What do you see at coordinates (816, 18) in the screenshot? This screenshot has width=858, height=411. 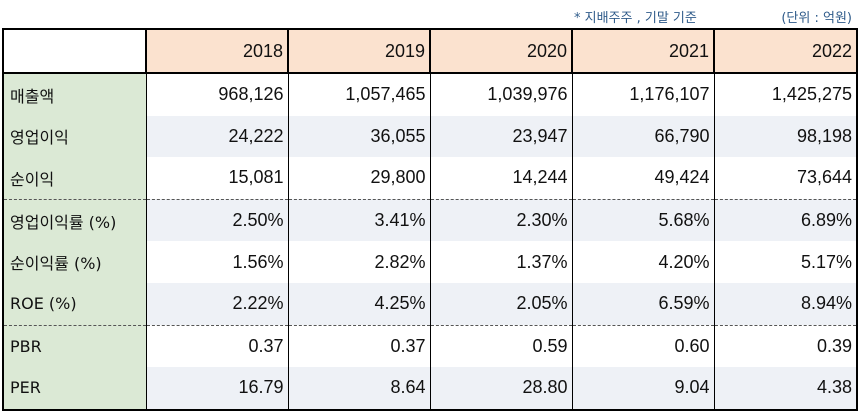 I see `unit-note: (단위 : 억원)` at bounding box center [816, 18].